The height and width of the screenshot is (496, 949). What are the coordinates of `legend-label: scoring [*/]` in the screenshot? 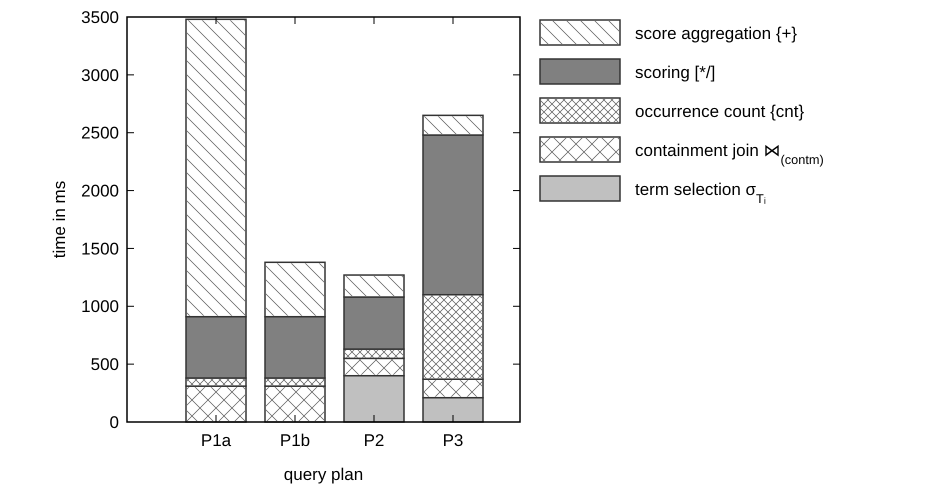 It's located at (675, 72).